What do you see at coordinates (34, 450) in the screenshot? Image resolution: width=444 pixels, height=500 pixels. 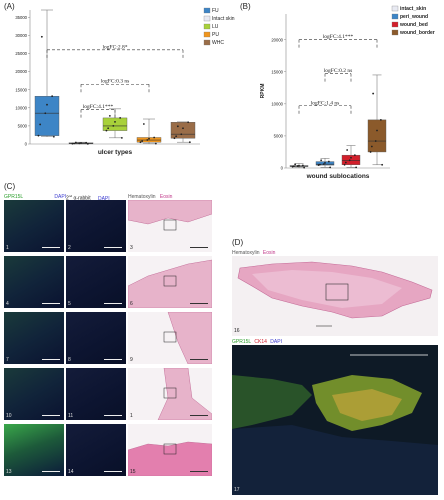 I see `figc-panel-13: 13` at bounding box center [34, 450].